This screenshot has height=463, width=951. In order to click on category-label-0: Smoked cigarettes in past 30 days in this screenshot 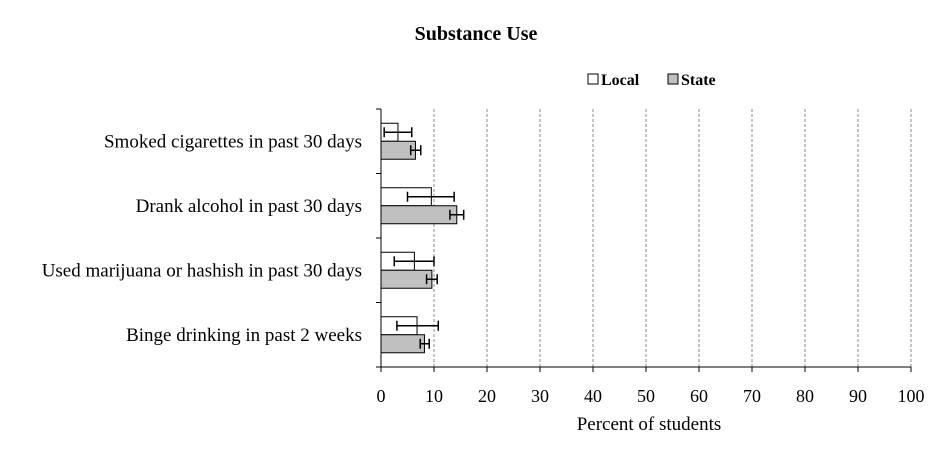, I will do `click(233, 141)`.